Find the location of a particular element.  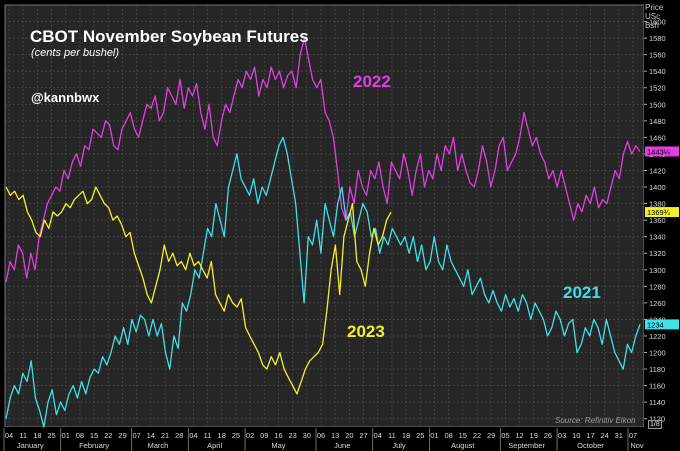

last-value-tag-2023 is located at coordinates (662, 212).